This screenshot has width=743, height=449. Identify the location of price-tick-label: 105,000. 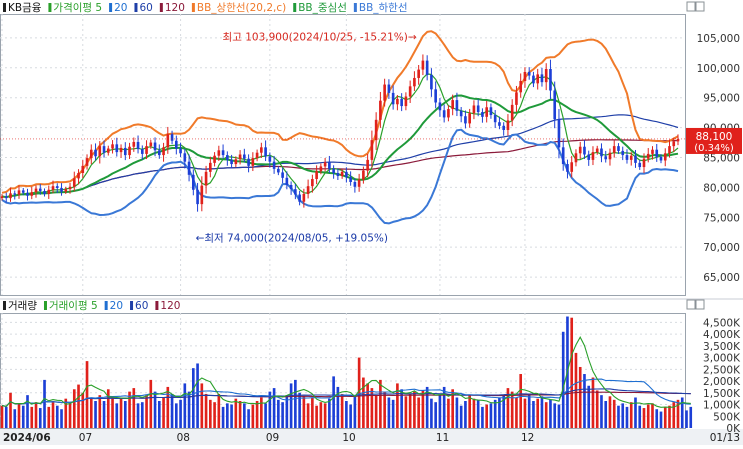
(718, 39).